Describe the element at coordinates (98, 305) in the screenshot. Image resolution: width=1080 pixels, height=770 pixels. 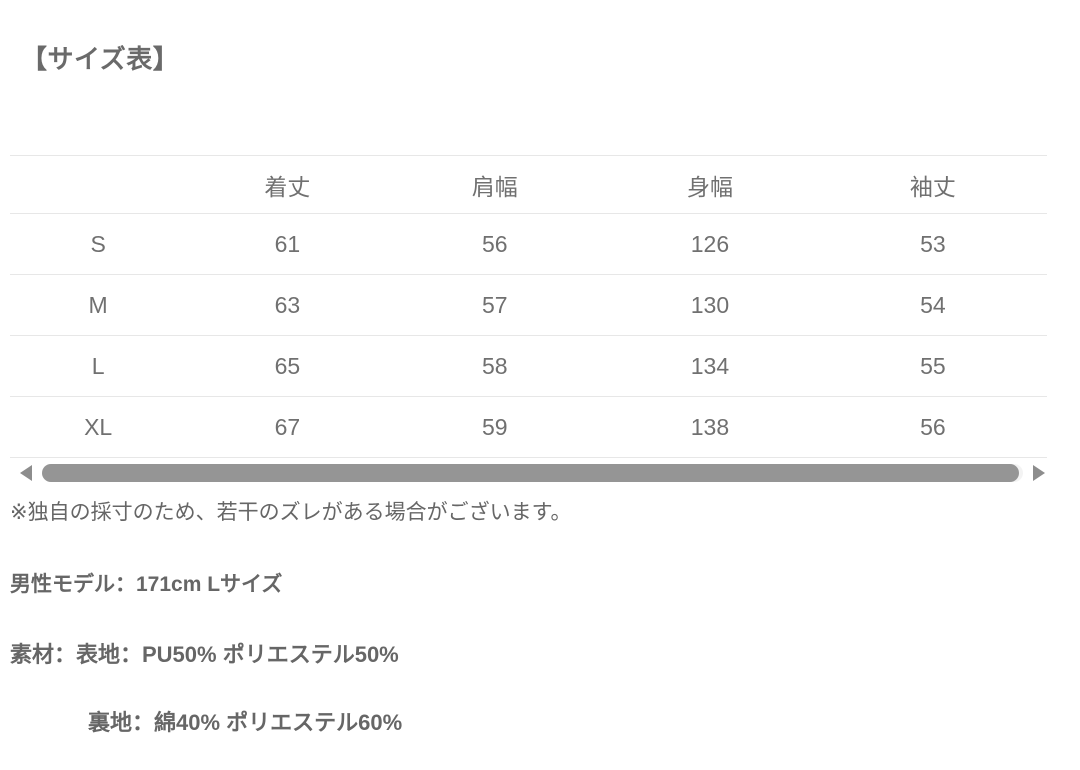
I see `size-label: M` at that location.